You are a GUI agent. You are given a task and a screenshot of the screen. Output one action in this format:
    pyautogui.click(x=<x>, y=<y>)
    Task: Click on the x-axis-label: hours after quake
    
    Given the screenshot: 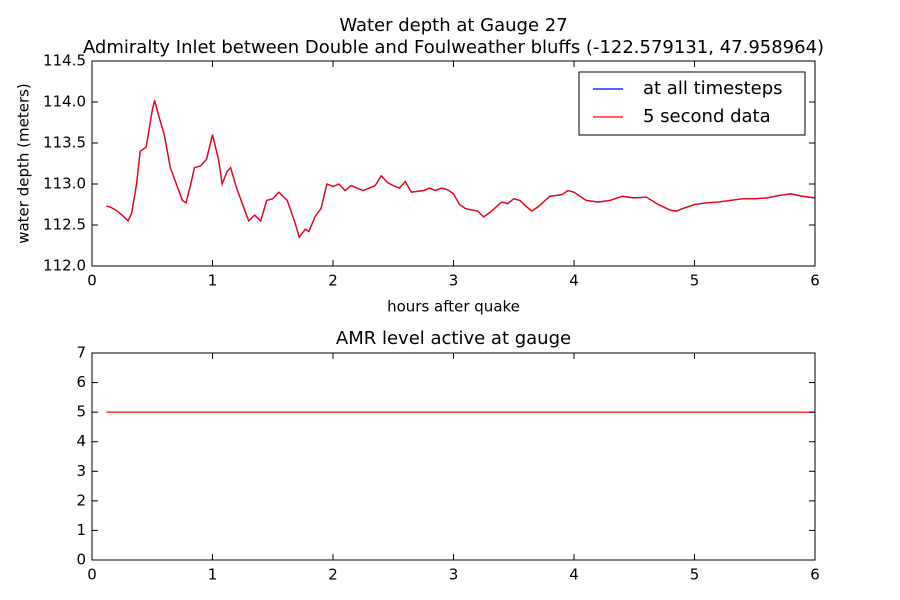 What is the action you would take?
    pyautogui.click(x=453, y=307)
    